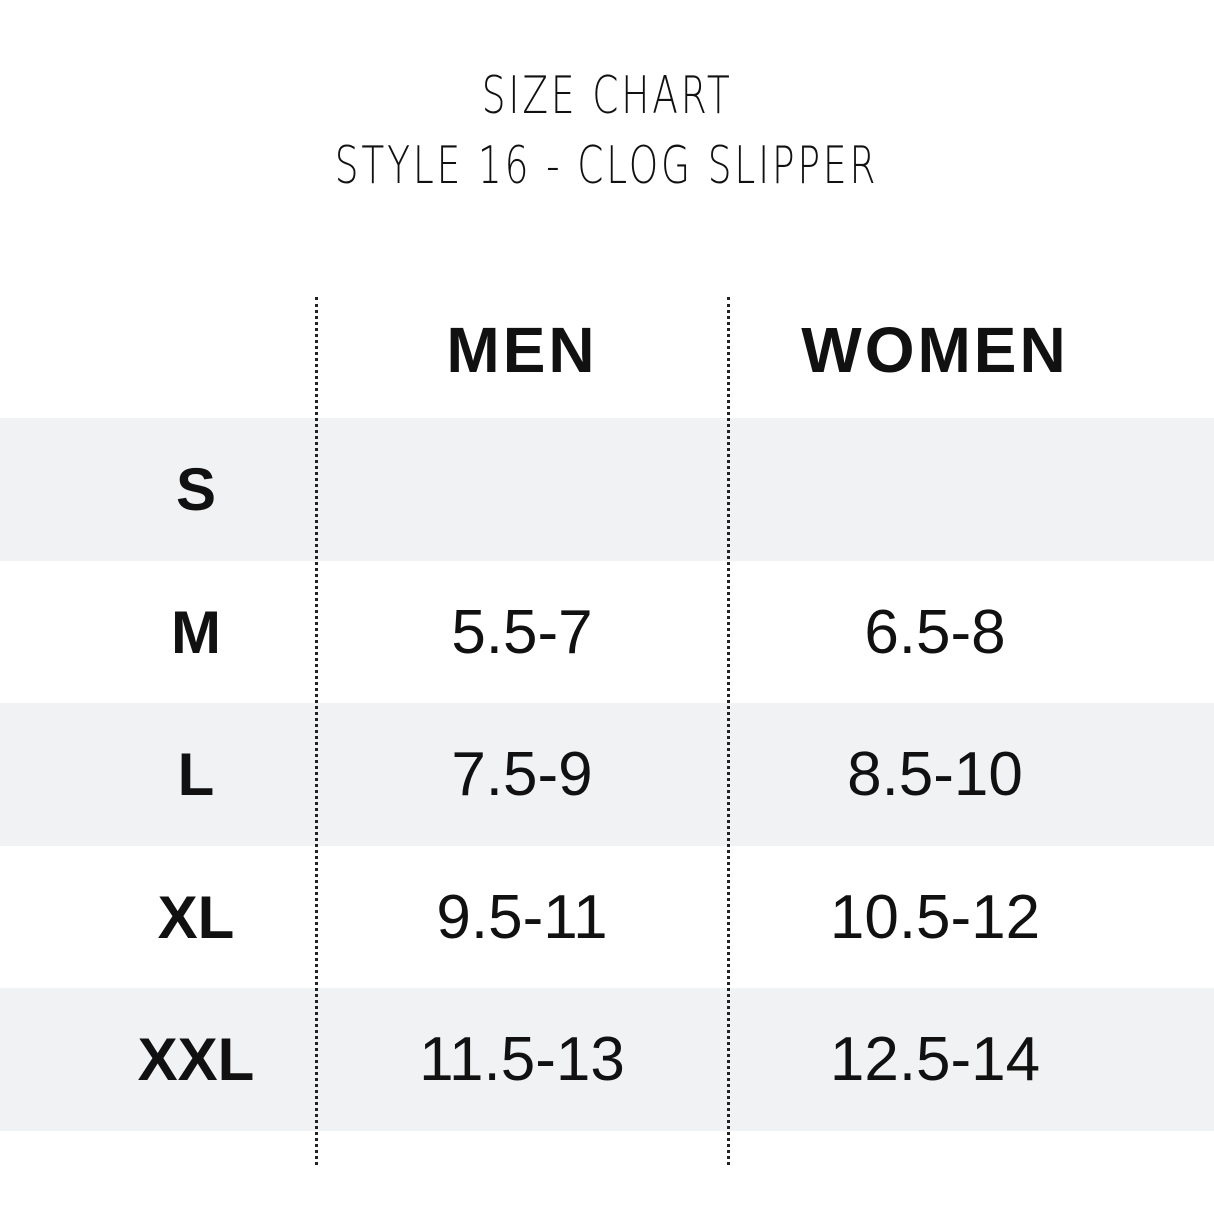 Image resolution: width=1214 pixels, height=1214 pixels. Describe the element at coordinates (522, 632) in the screenshot. I see `men-size-cell: 5.5-7` at that location.